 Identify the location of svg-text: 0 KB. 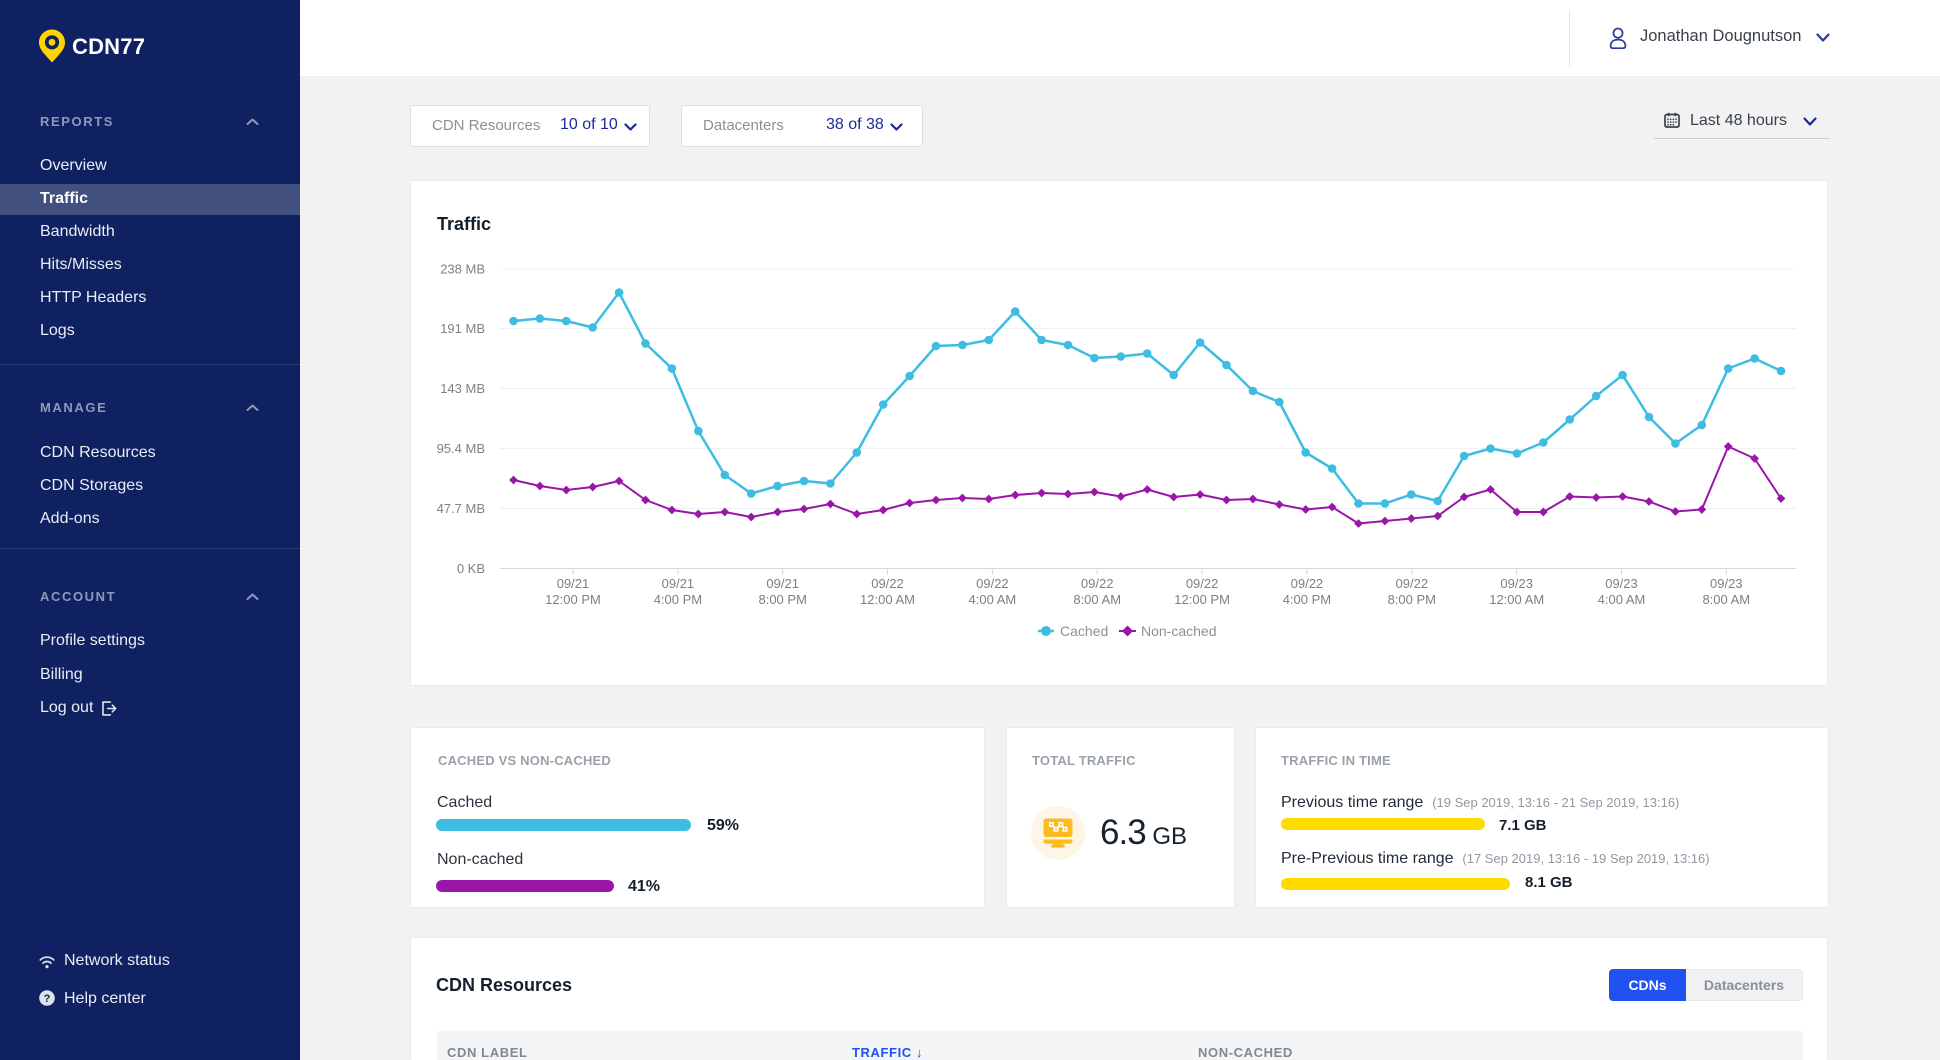
(471, 568).